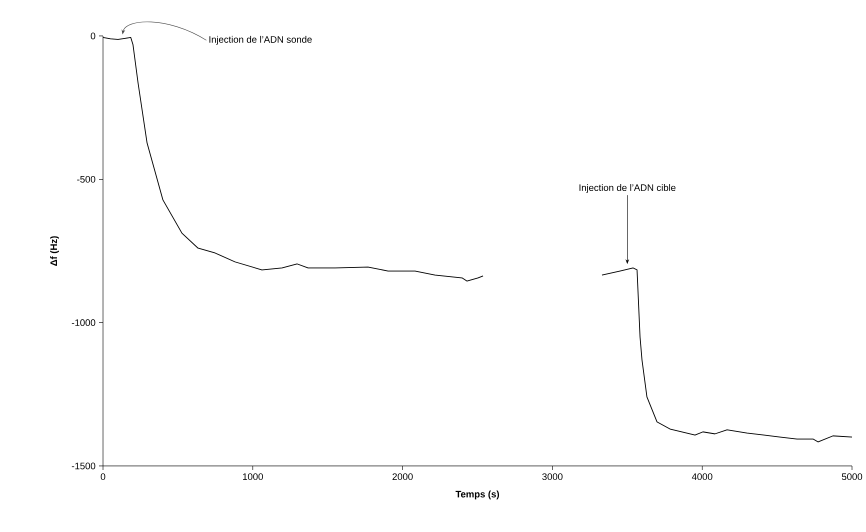 The image size is (866, 532). What do you see at coordinates (702, 476) in the screenshot?
I see `x-tick-label: 4000` at bounding box center [702, 476].